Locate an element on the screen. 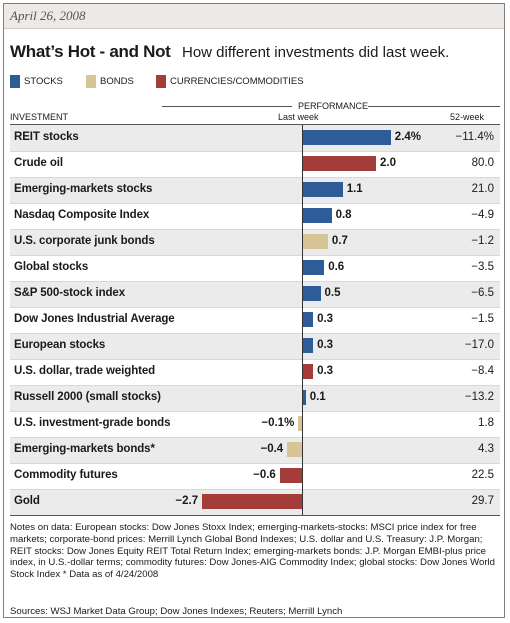 The image size is (510, 623). category-label: Gold is located at coordinates (27, 501).